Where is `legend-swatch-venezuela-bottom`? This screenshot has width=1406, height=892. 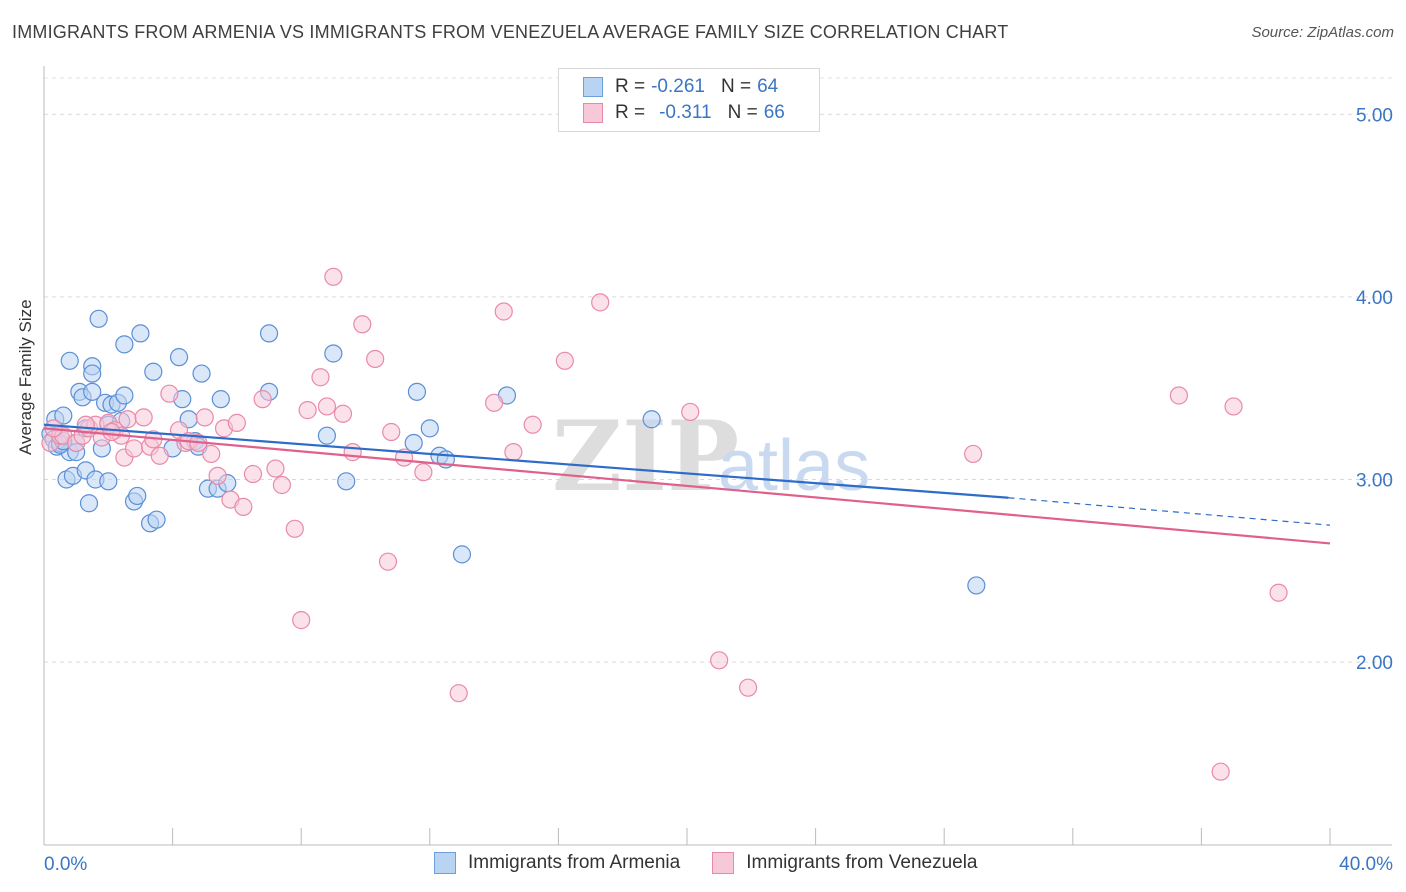
legend-swatch-venezuela-bottom is located at coordinates (723, 863).